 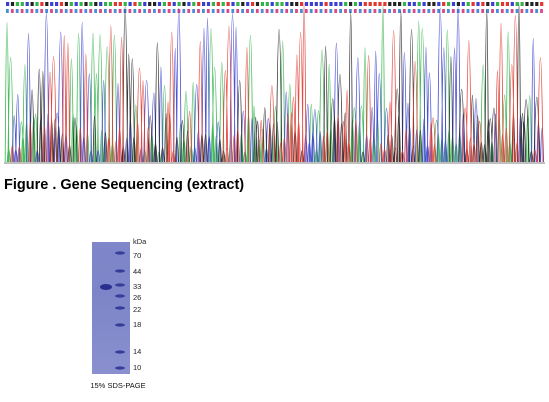 I want to click on kda-unit-label: kDa, so click(x=140, y=241).